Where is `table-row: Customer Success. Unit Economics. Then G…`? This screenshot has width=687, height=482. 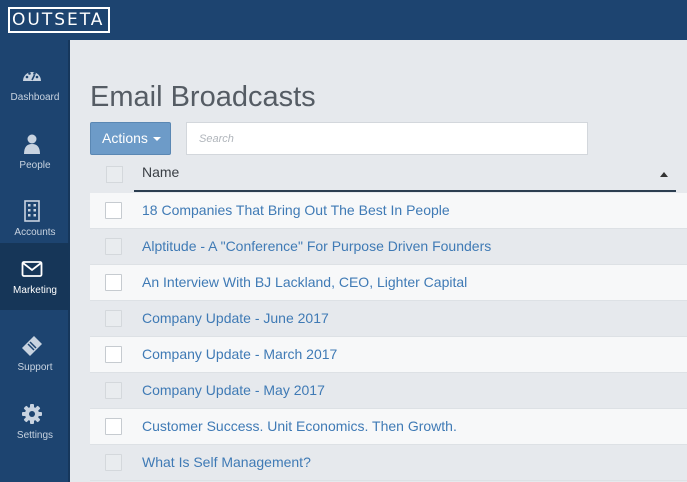
table-row: Customer Success. Unit Economics. Then G… is located at coordinates (388, 427).